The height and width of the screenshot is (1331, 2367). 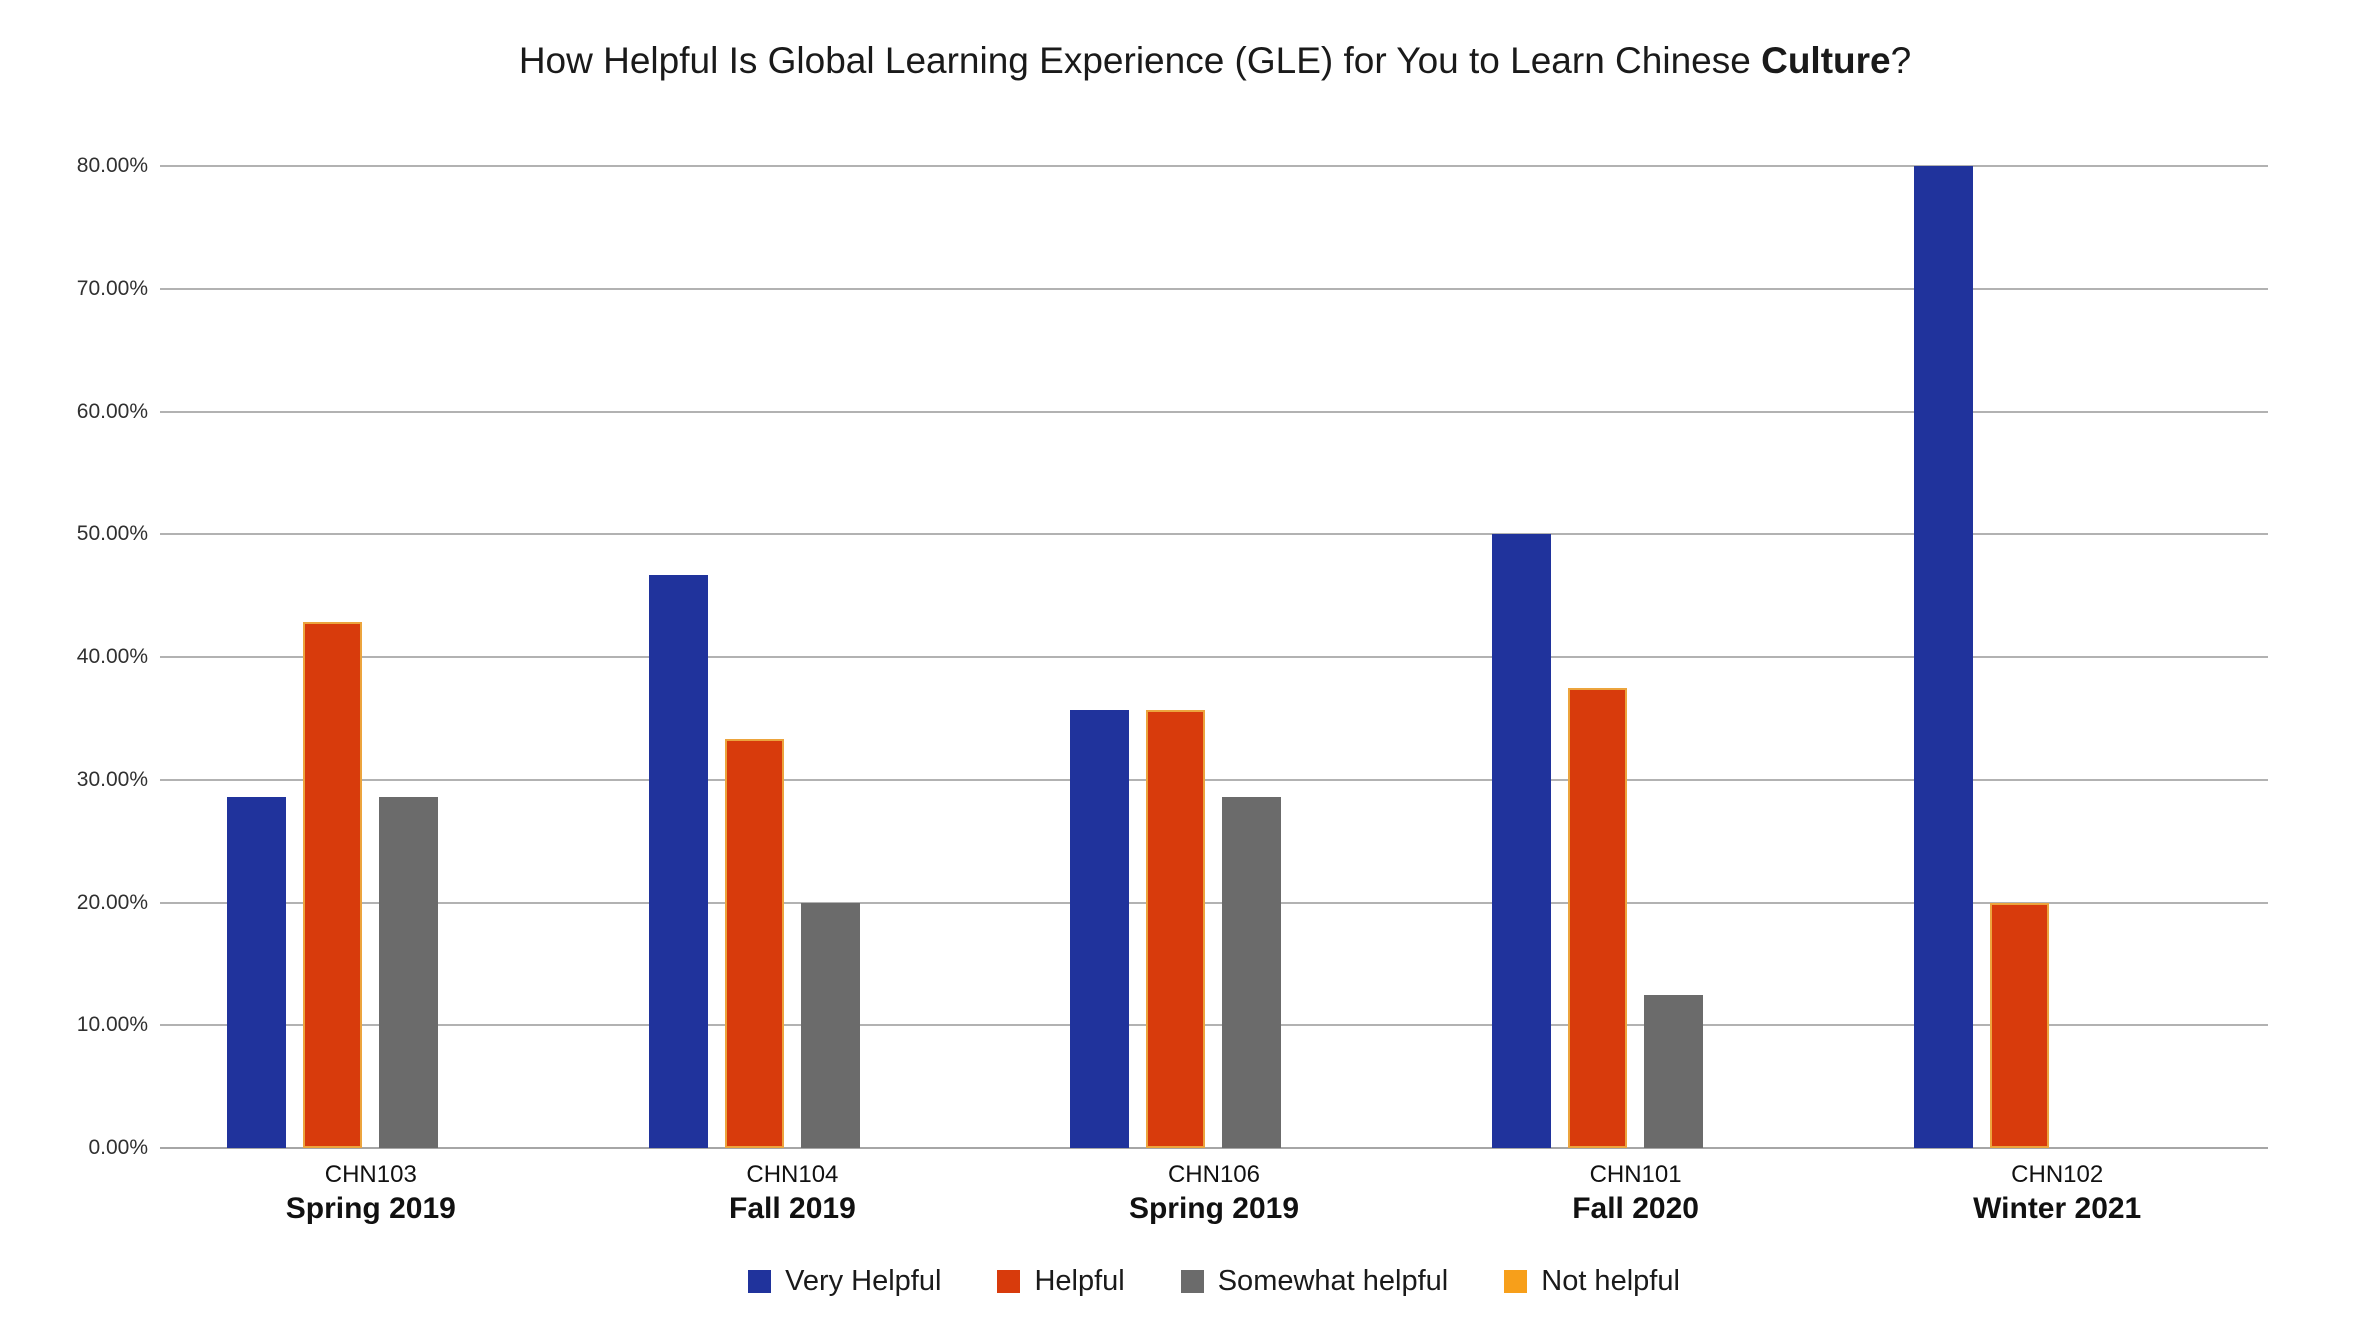 I want to click on category-label-CHN102: CHN102 Winter 2021, so click(x=2057, y=1194).